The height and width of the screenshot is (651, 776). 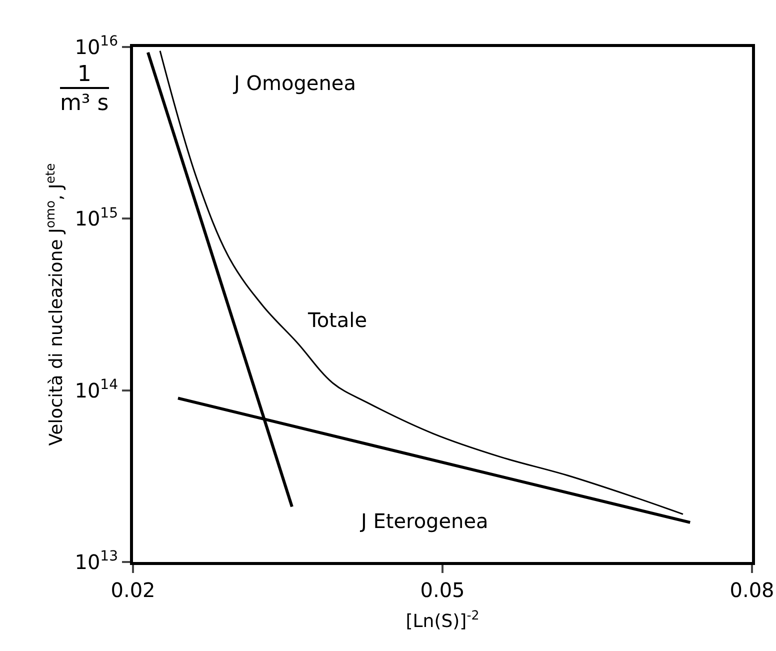 I want to click on y-tick-label: 10$^{14}$, so click(x=96, y=389).